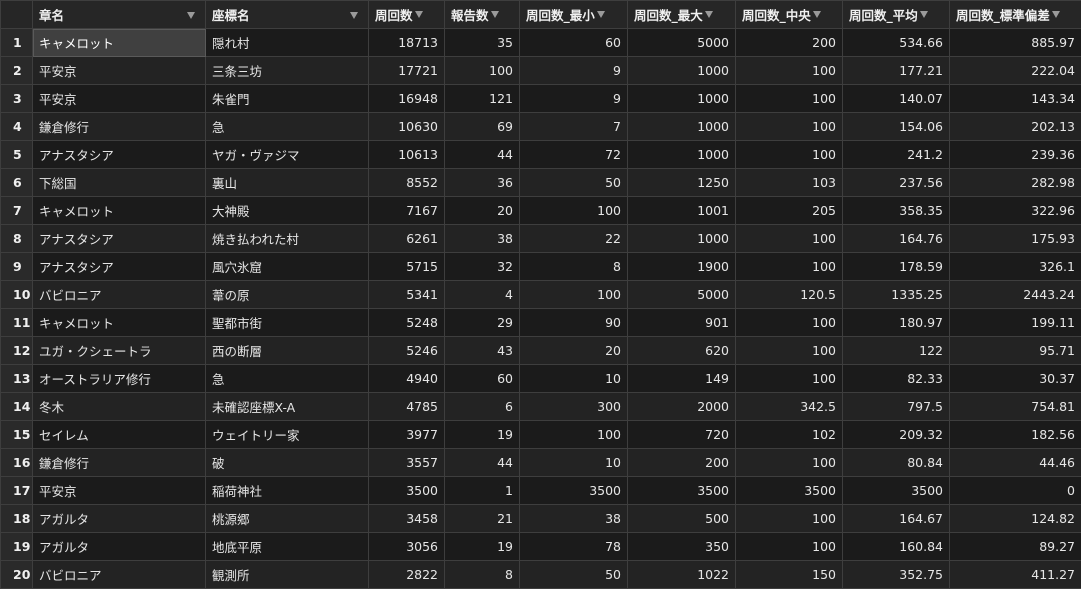 The image size is (1081, 589). Describe the element at coordinates (17, 379) in the screenshot. I see `row-index: 13` at that location.